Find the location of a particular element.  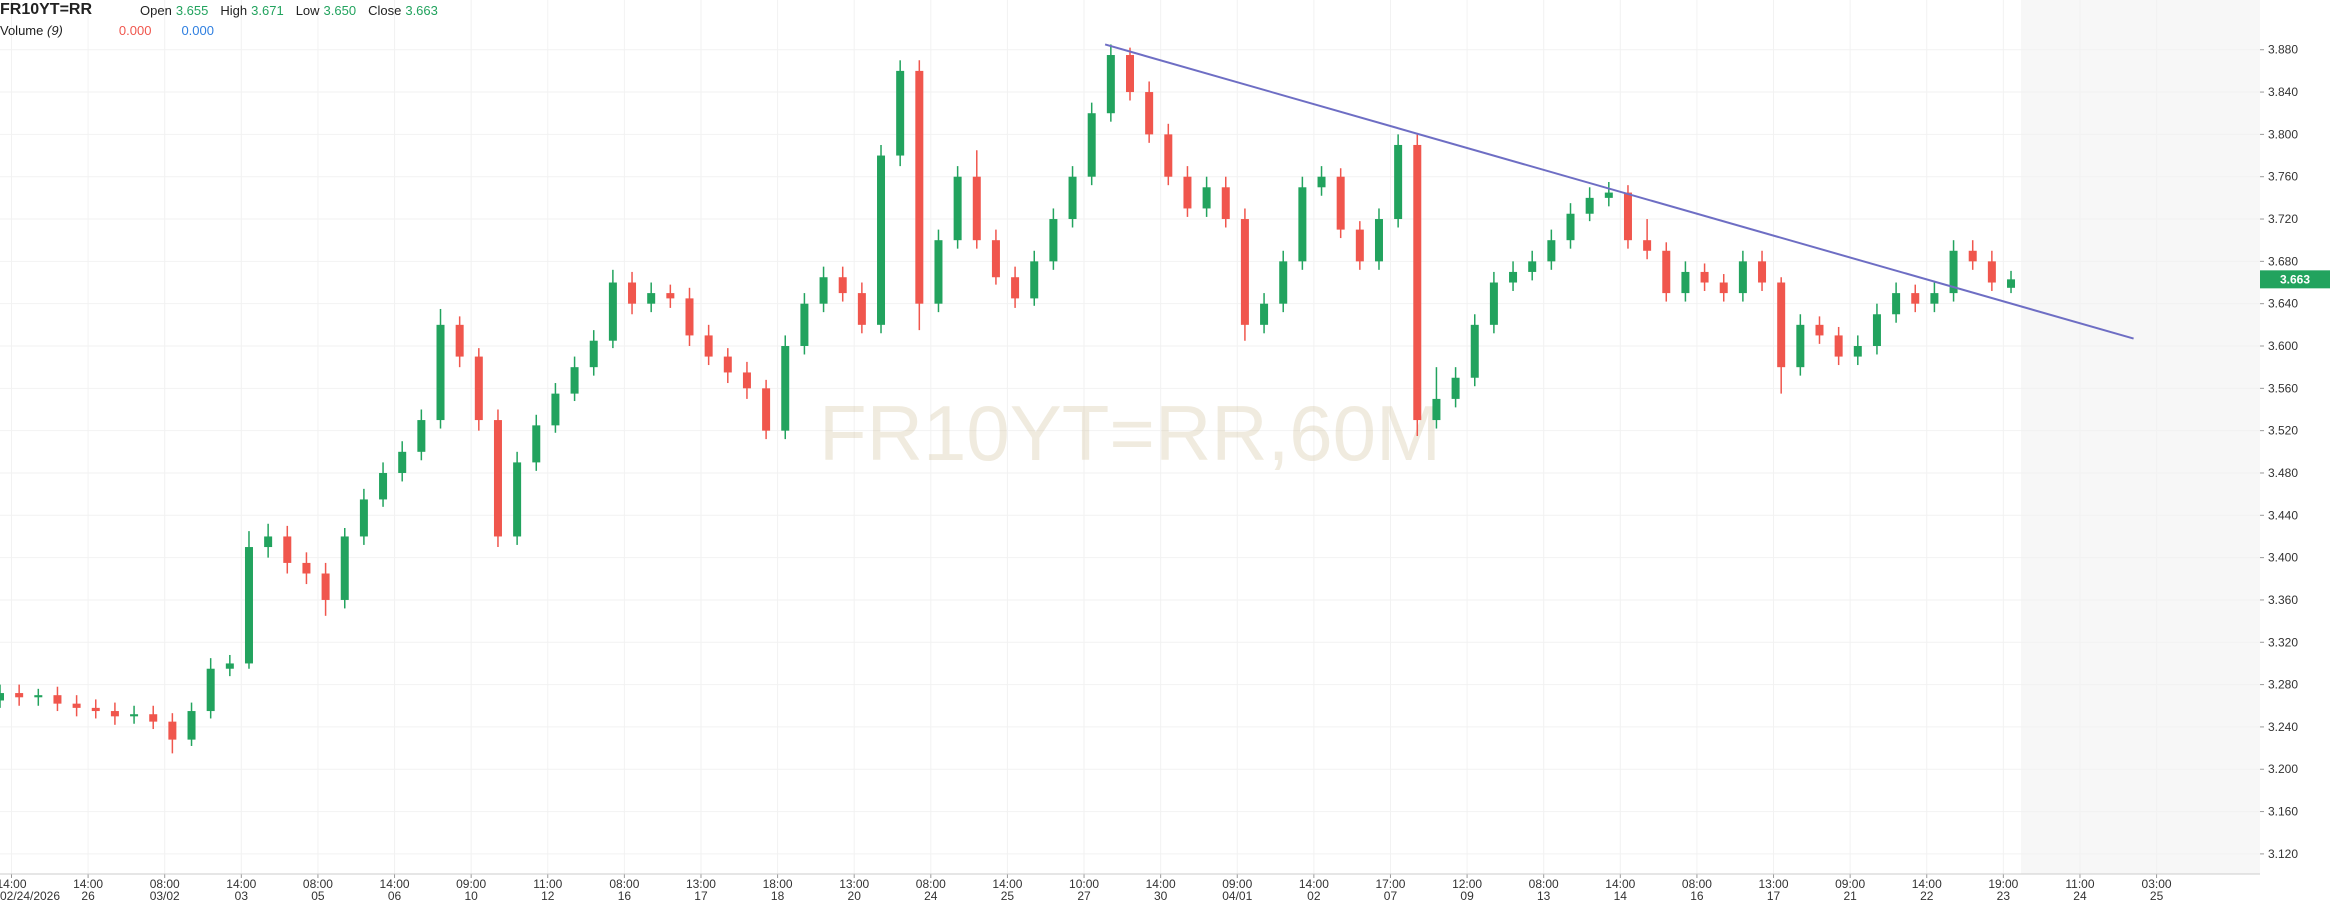

symbol: FR10YT=RR is located at coordinates (46, 9).